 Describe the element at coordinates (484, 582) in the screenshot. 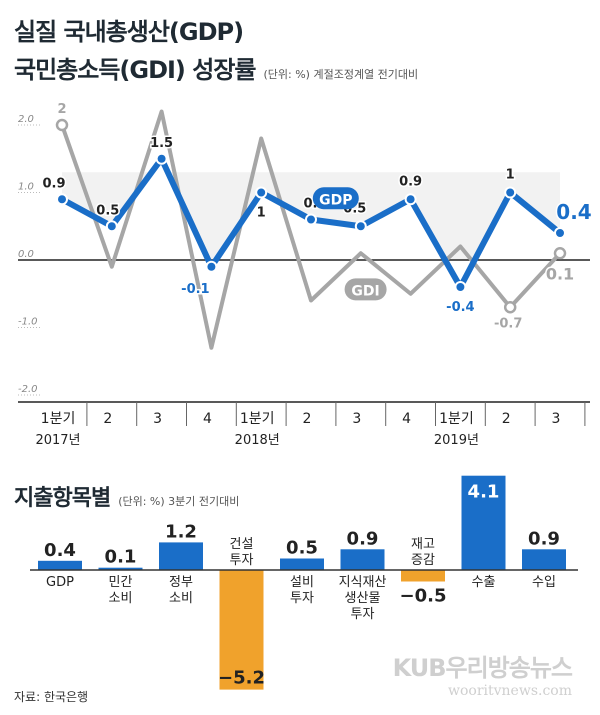

I see `bar-category-label: 수출` at that location.